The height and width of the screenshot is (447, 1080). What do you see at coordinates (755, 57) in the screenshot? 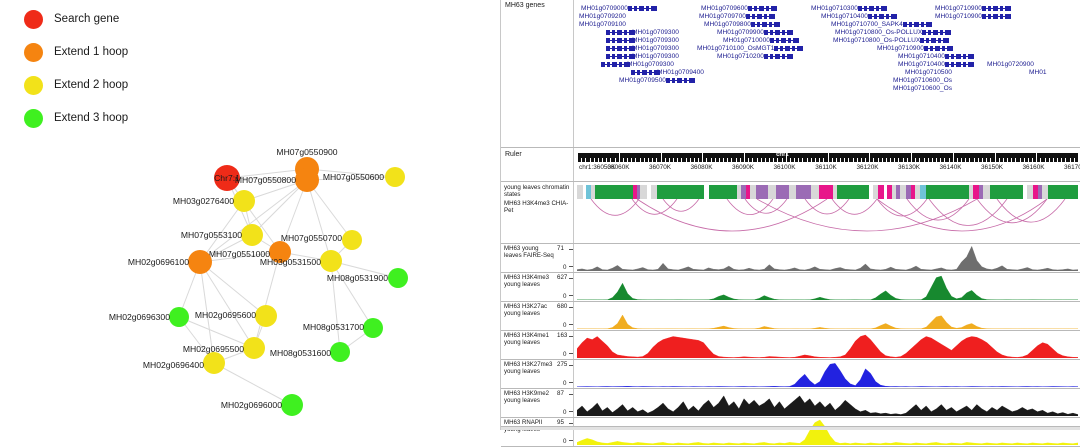
I see `gene-model: MH01g0710200` at bounding box center [755, 57].